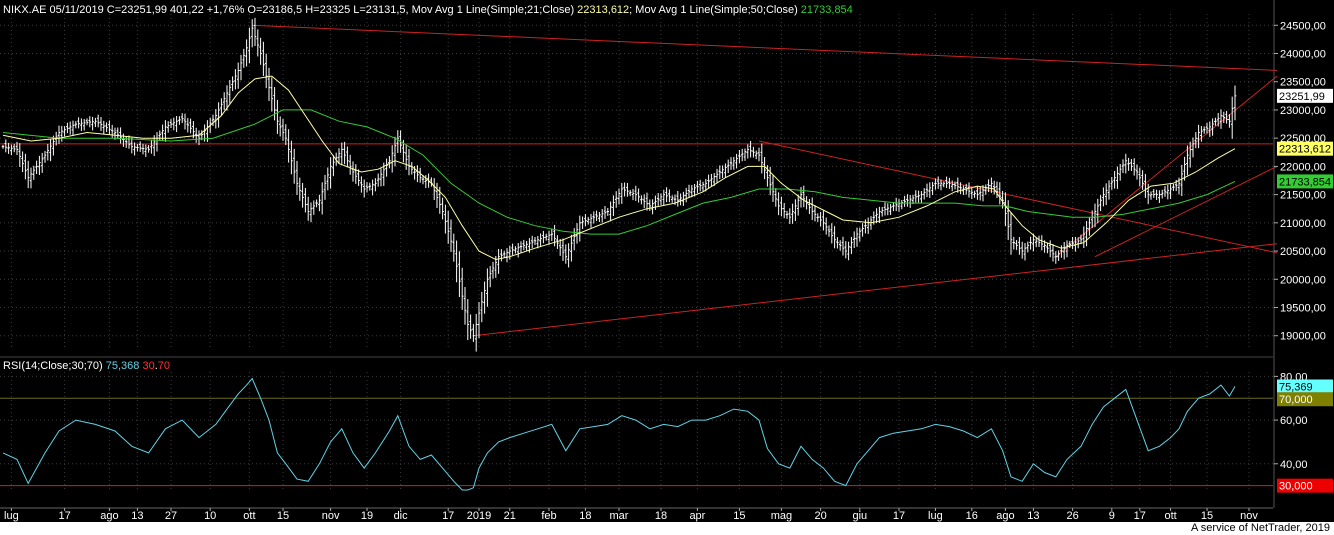  Describe the element at coordinates (603, 10) in the screenshot. I see `ma21-header-value: 22313,612` at that location.